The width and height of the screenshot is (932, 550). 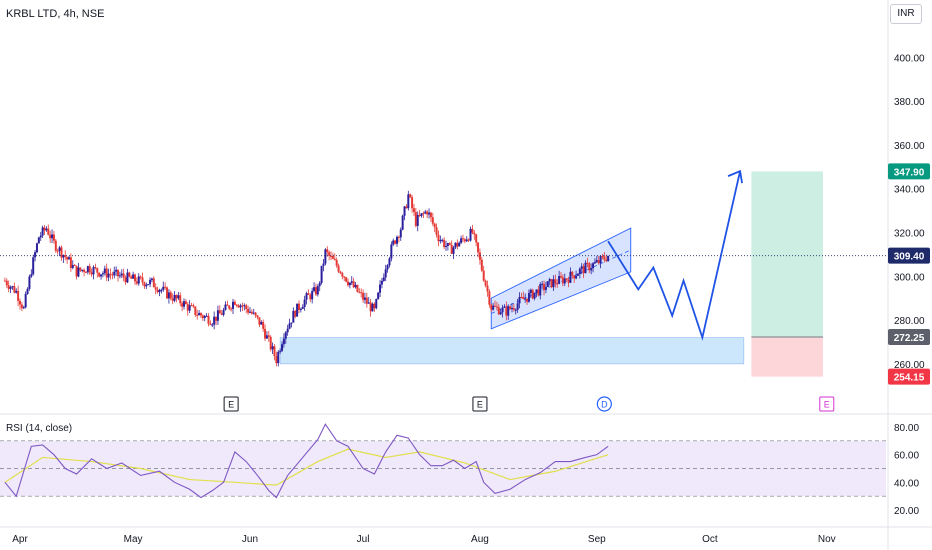 I want to click on price-tag-label: 347.90, so click(x=909, y=172).